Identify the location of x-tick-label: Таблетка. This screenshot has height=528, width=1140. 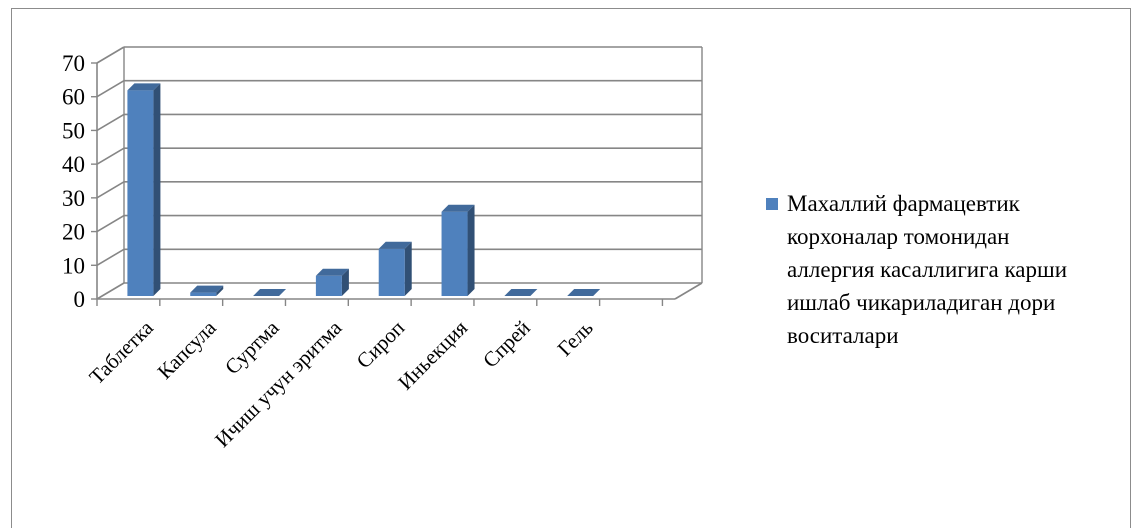
(121, 352).